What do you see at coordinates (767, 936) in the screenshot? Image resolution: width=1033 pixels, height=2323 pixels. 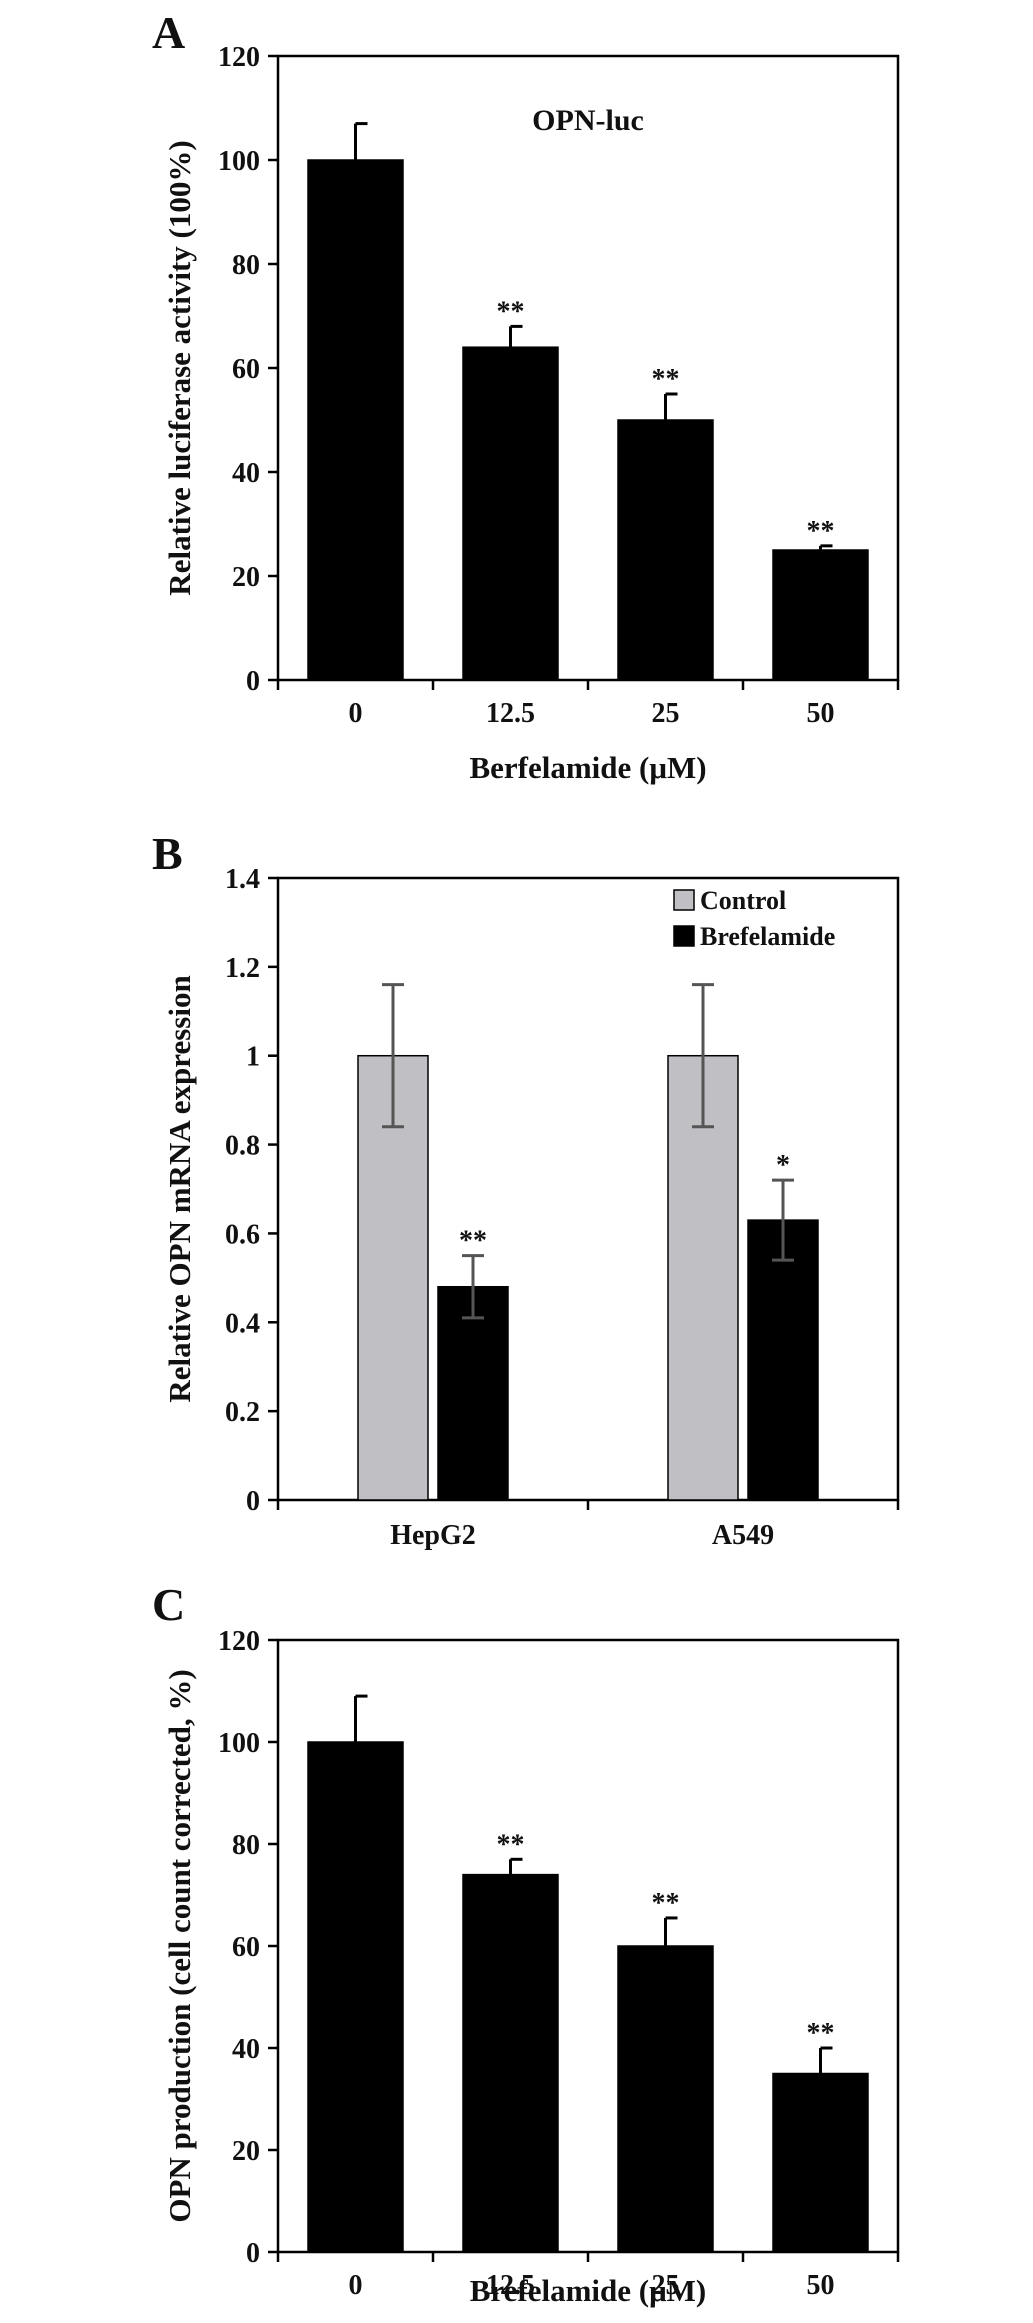 I see `legend-label-brefelamide: Brefelamide` at bounding box center [767, 936].